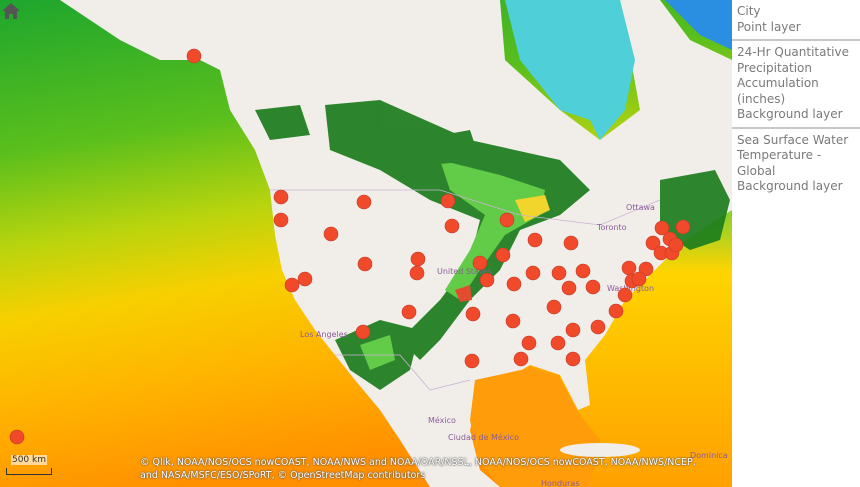 This screenshot has width=860, height=487. What do you see at coordinates (793, 155) in the screenshot?
I see `legend-title: Sea Surface Water Temperature - Global` at bounding box center [793, 155].